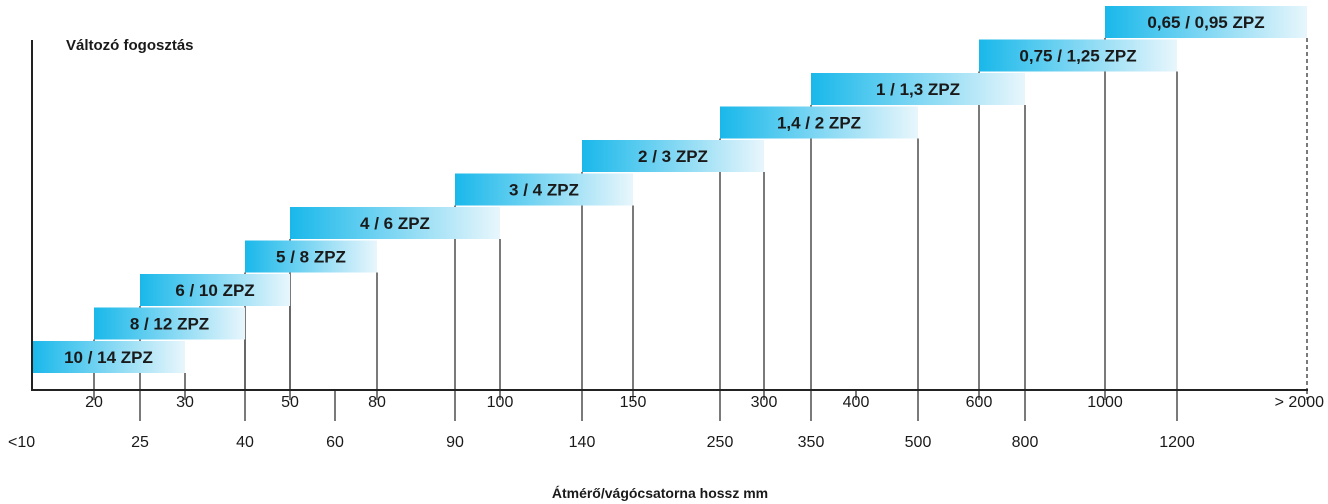  What do you see at coordinates (455, 442) in the screenshot?
I see `x-tick-label: 90` at bounding box center [455, 442].